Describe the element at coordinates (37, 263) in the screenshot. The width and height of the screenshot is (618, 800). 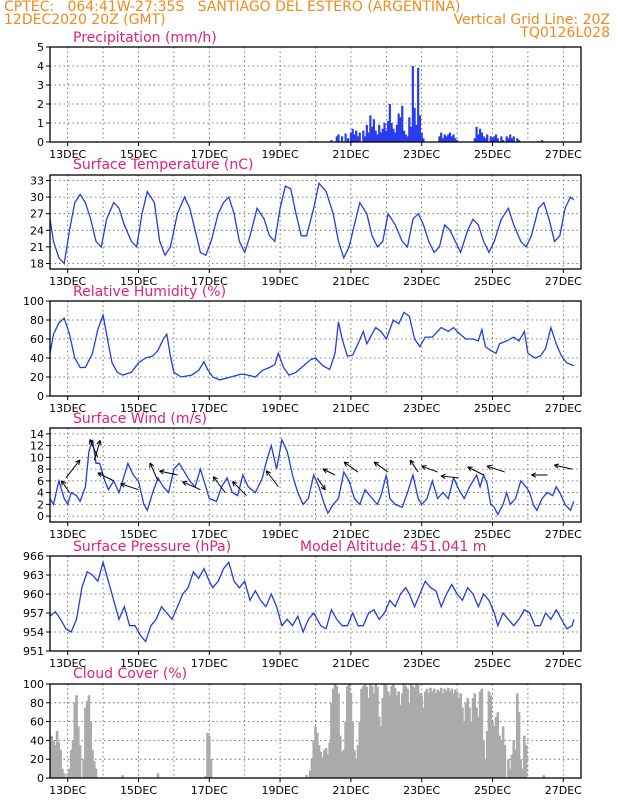
I see `y-tick-label: 18` at that location.